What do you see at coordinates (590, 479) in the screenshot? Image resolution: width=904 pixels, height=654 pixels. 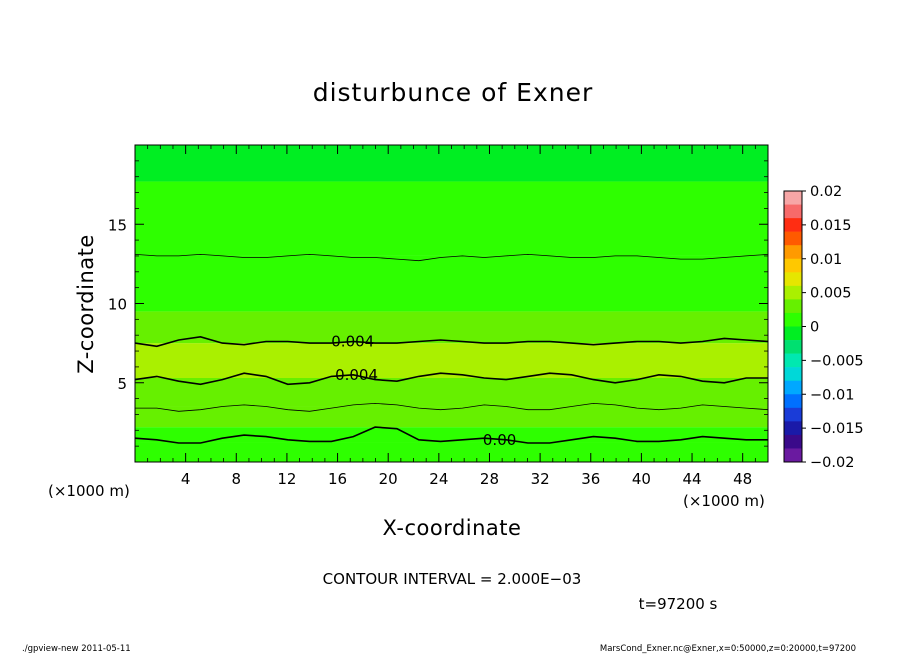 I see `x-tick-label-8: 36` at bounding box center [590, 479].